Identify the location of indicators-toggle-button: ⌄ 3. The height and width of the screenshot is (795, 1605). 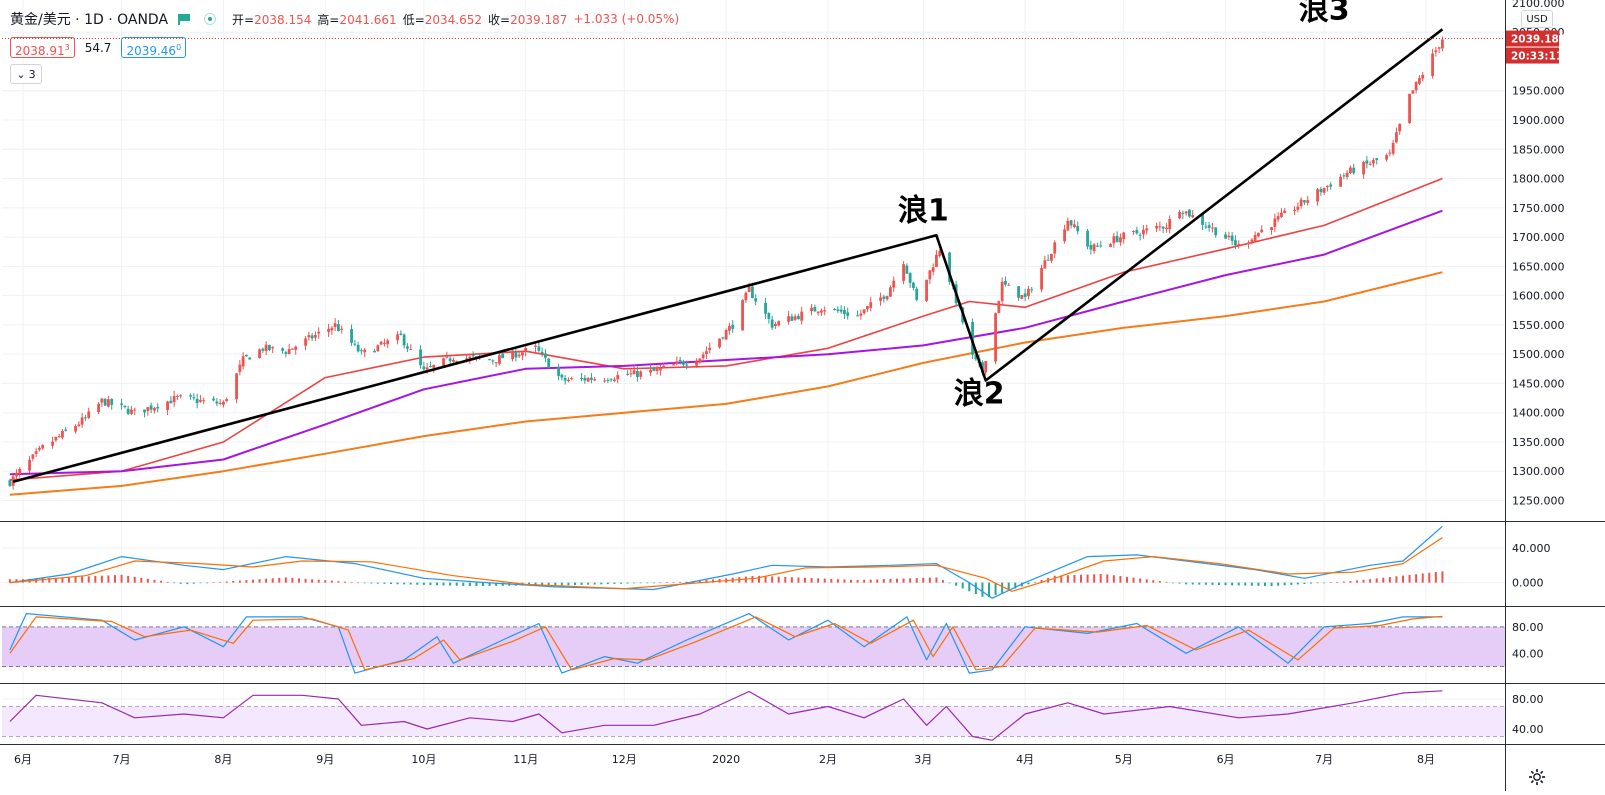
(26, 74).